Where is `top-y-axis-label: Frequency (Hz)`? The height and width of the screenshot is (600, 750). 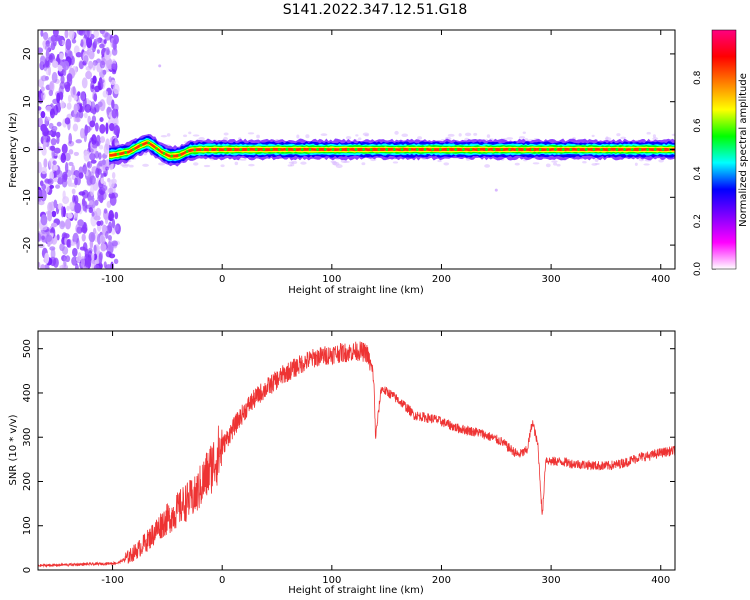
top-y-axis-label: Frequency (Hz) is located at coordinates (13, 150).